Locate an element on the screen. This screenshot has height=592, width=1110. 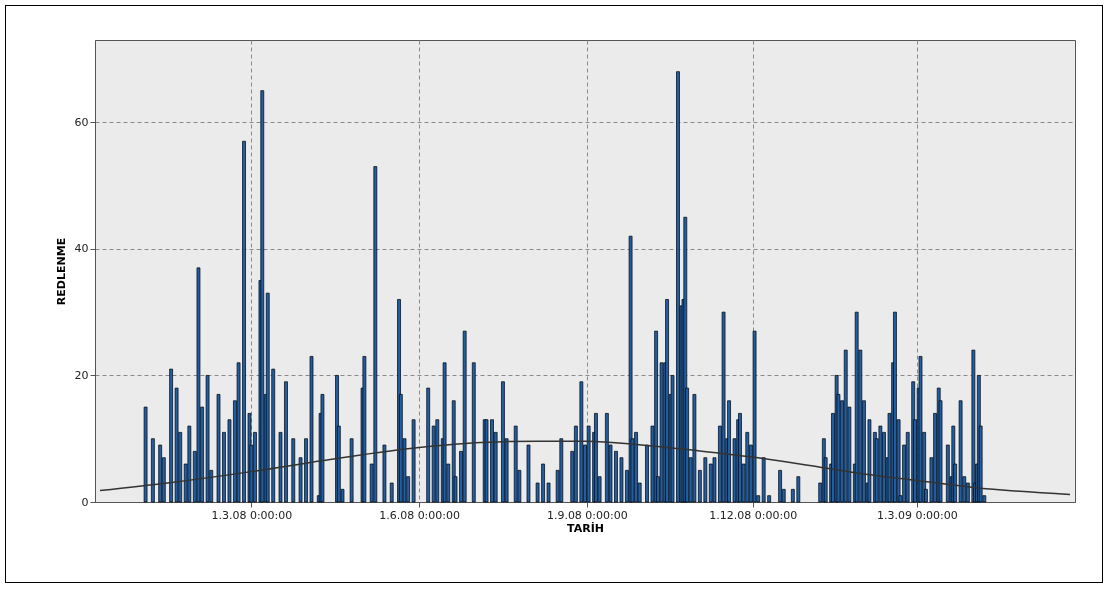
x-tick-label: 1.12.08 0:00:00 is located at coordinates (753, 515).